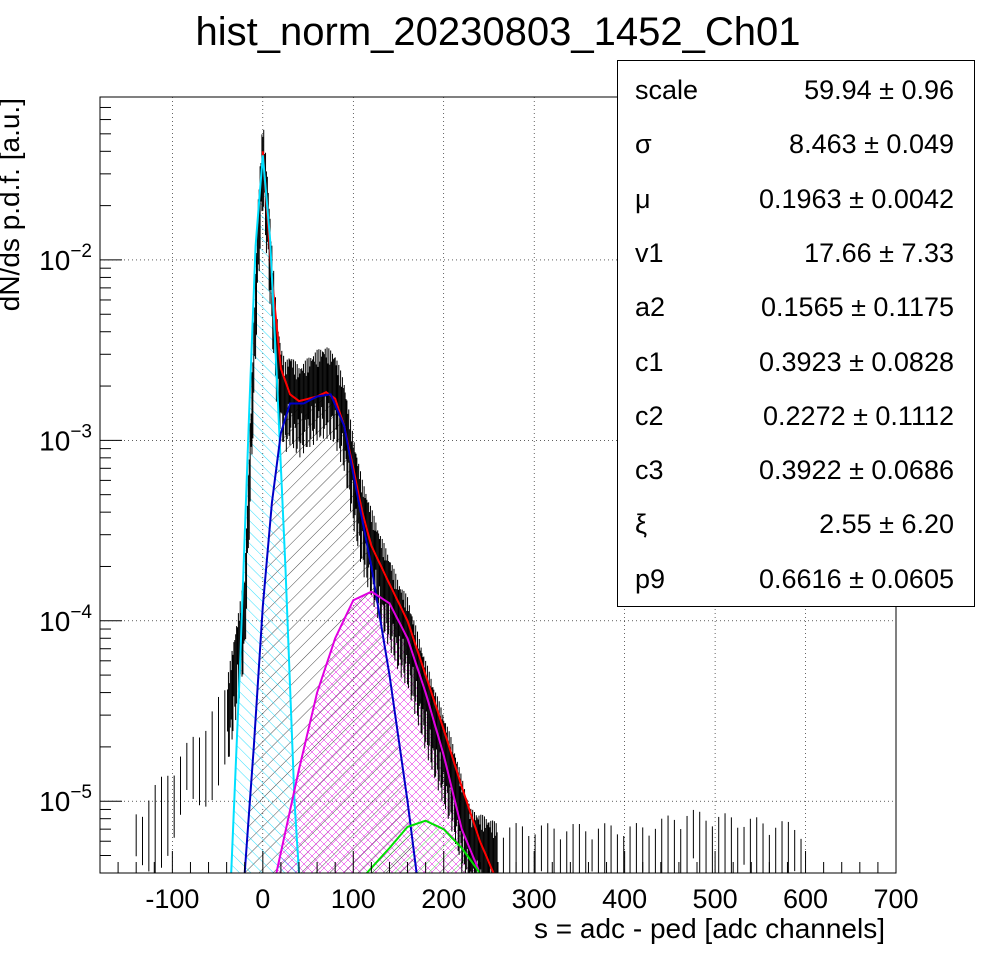  Describe the element at coordinates (796, 265) in the screenshot. I see `stat-row: v1 17.66 ± 7.33` at that location.